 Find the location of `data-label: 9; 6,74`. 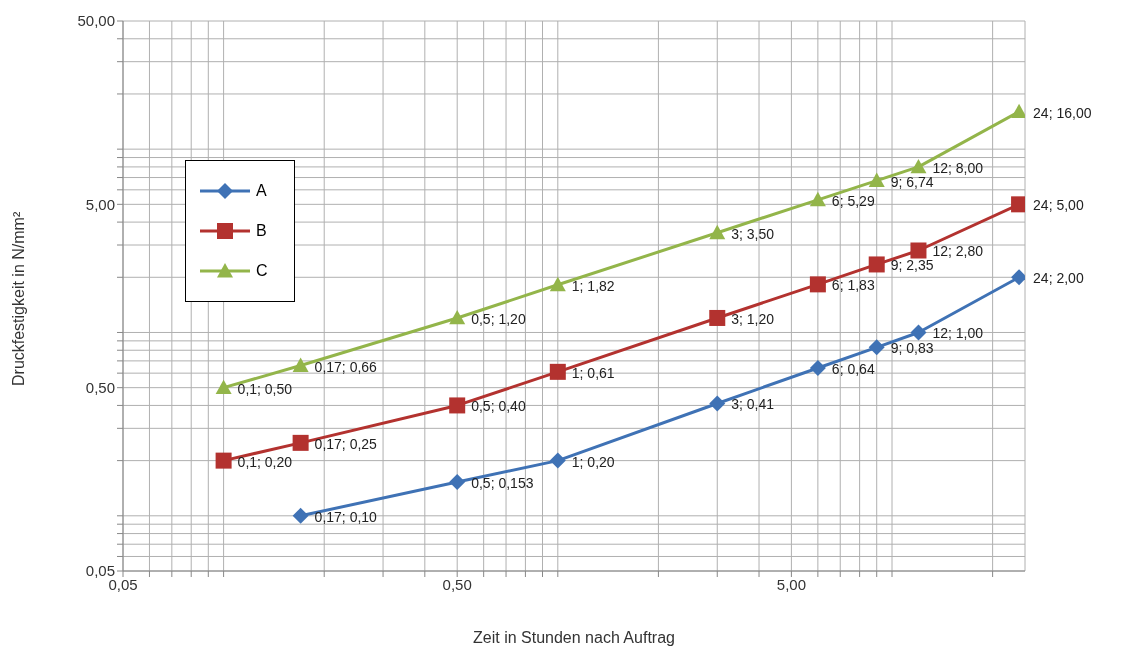

data-label: 9; 6,74 is located at coordinates (912, 181).